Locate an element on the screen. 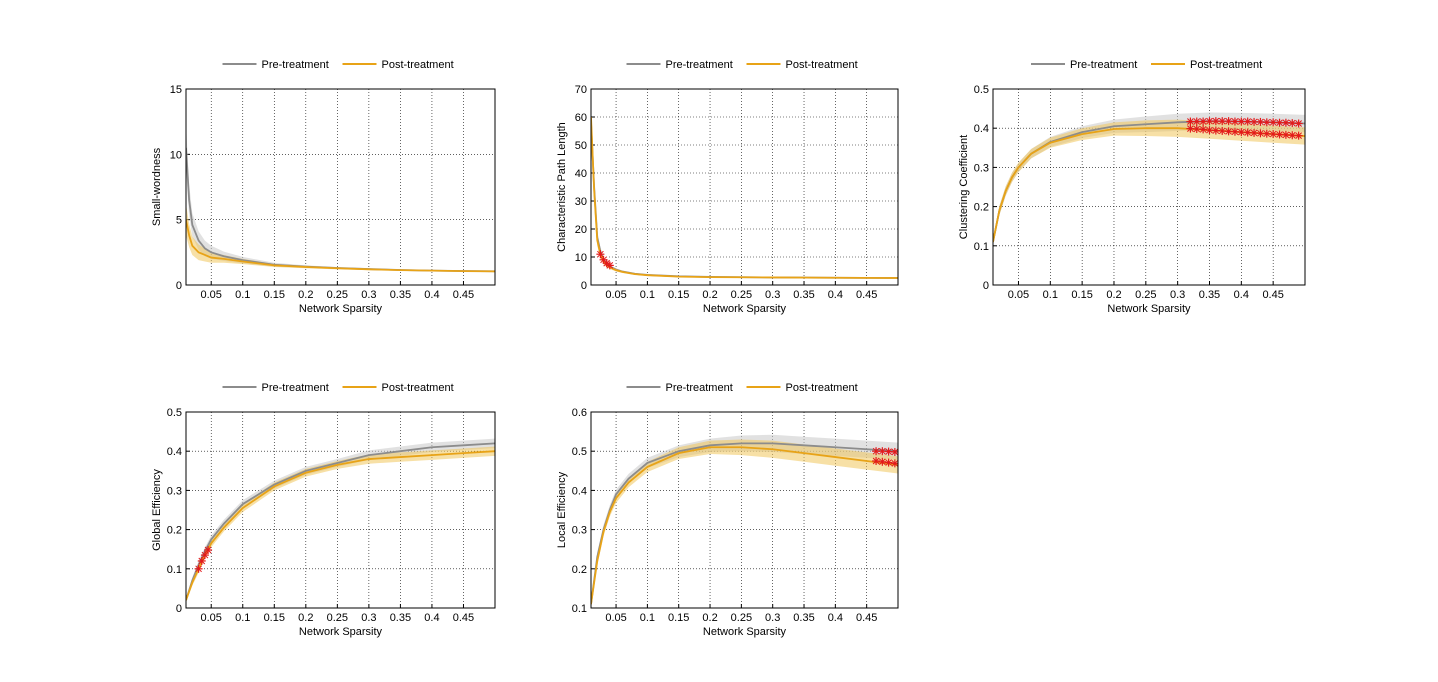 This screenshot has height=682, width=1438. pre-treatment-band is located at coordinates (744, 521).